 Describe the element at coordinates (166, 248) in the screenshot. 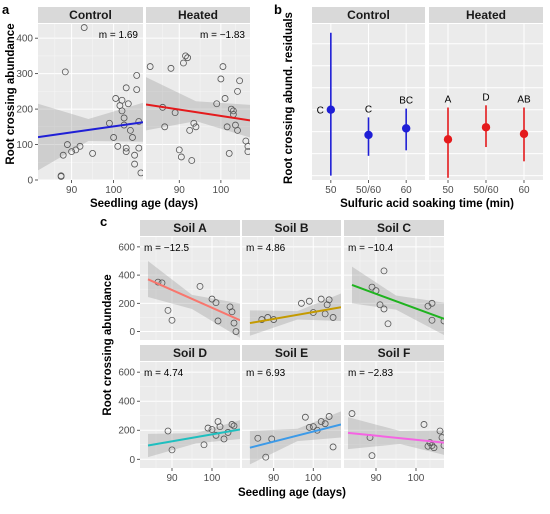

I see `slope-annotation: m = −12.5` at that location.